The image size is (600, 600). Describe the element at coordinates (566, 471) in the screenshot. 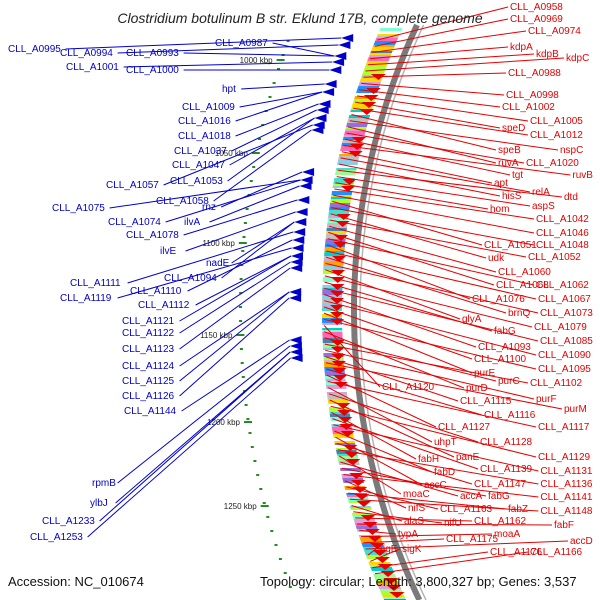

I see `forward-gene-label: CLL_A1131` at that location.